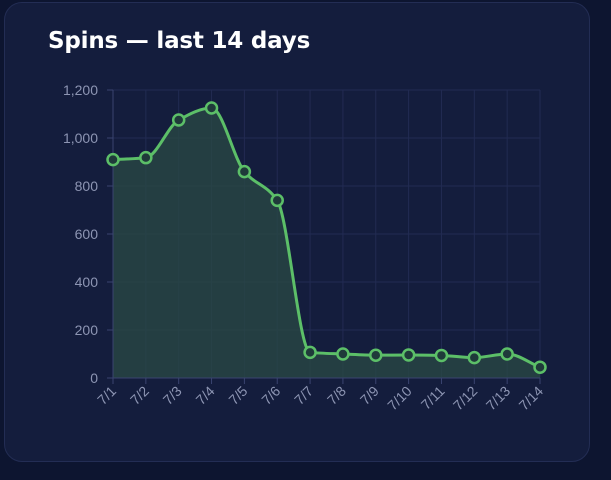  I want to click on x-tick-label: 7/1, so click(106, 395).